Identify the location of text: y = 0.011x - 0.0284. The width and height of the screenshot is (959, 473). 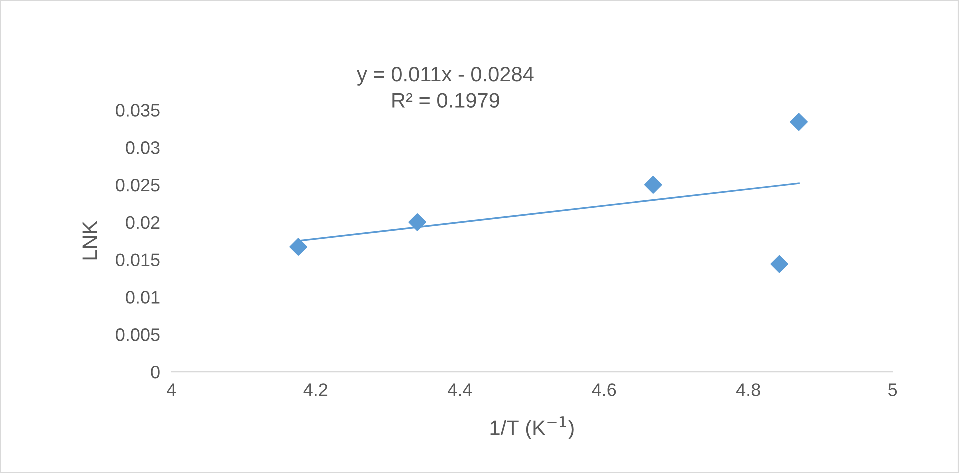
(445, 76).